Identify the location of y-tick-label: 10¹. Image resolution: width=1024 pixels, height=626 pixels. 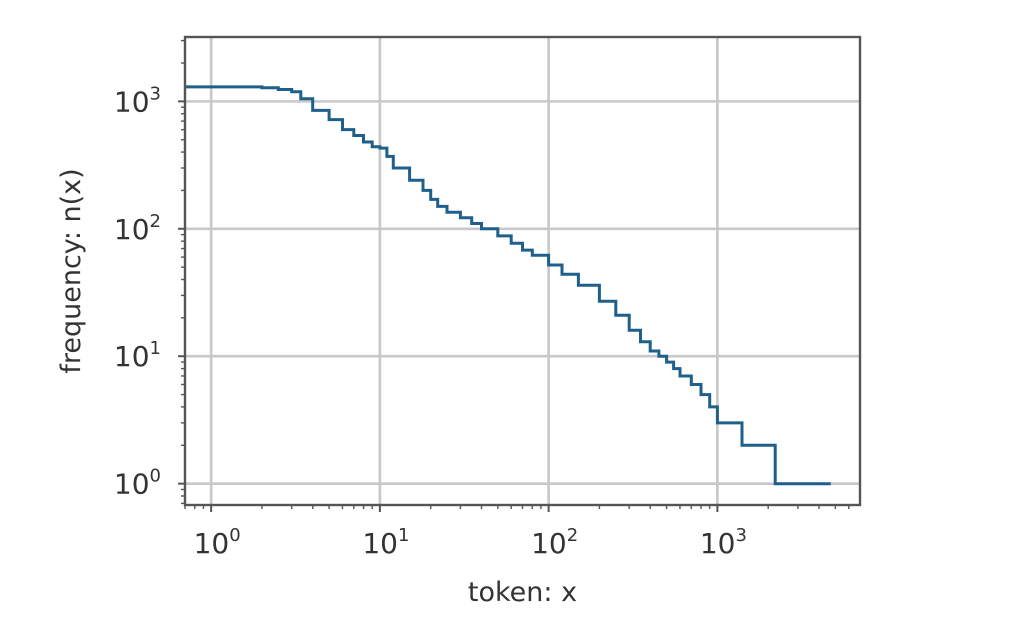
(137, 355).